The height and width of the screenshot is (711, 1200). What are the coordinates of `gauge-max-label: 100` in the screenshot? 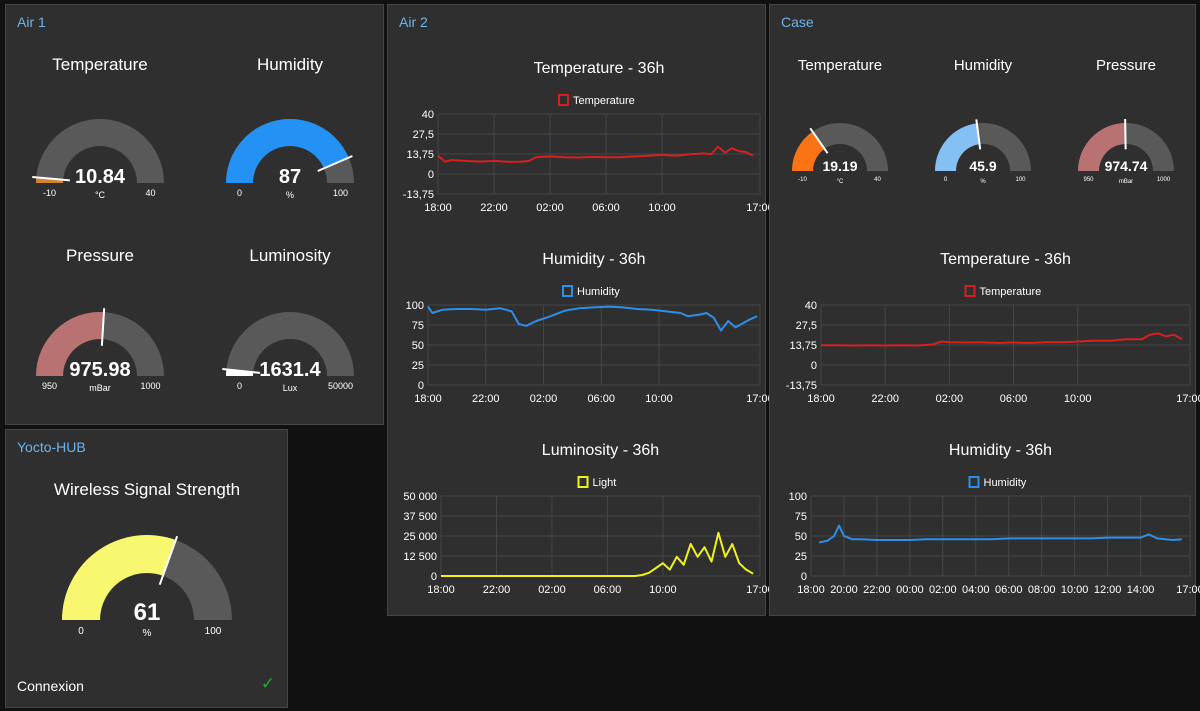 It's located at (340, 193).